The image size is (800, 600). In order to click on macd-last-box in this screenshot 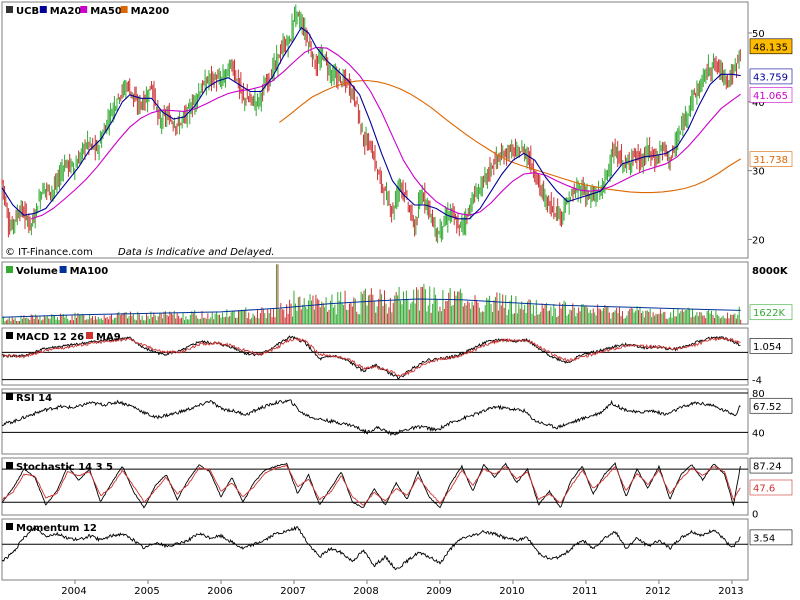, I will do `click(771, 346)`.